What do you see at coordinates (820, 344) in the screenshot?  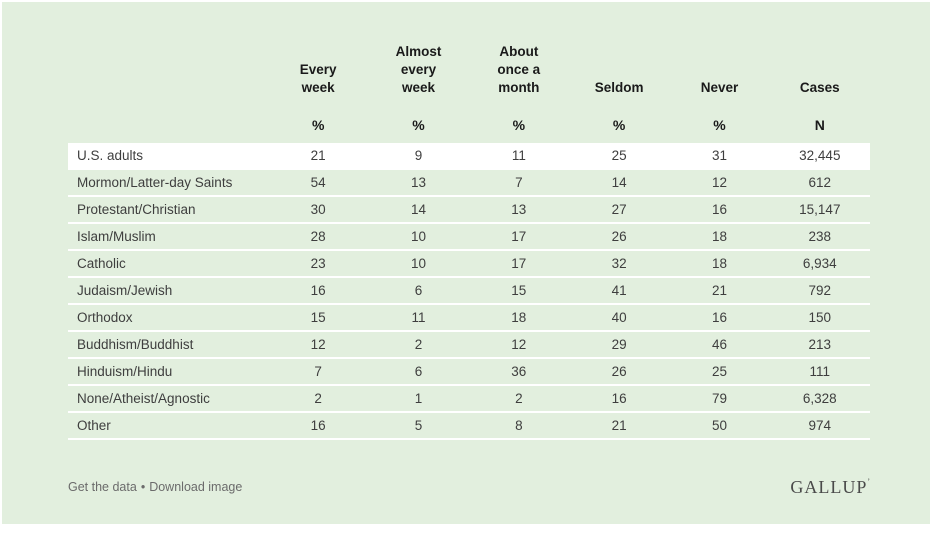 I see `cell-value: 213` at bounding box center [820, 344].